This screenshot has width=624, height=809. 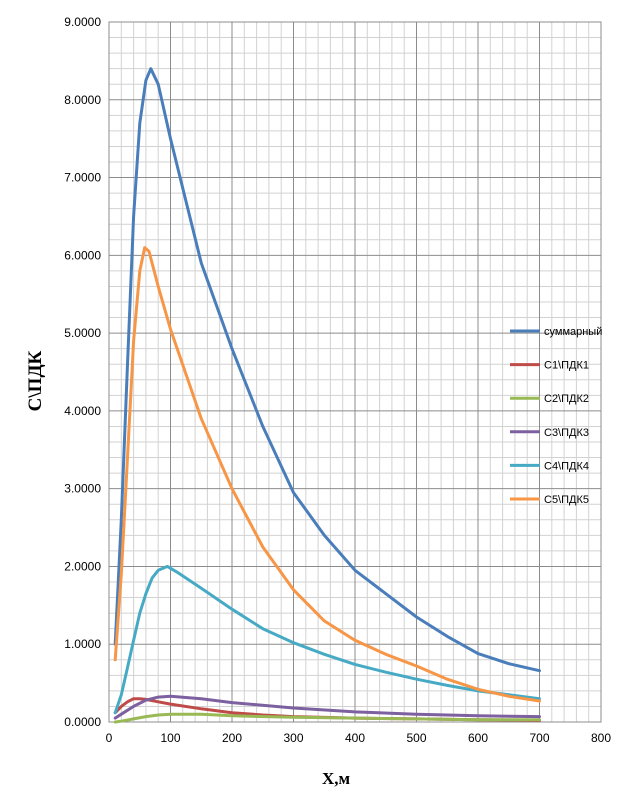 What do you see at coordinates (478, 738) in the screenshot?
I see `x-tick-label: 600` at bounding box center [478, 738].